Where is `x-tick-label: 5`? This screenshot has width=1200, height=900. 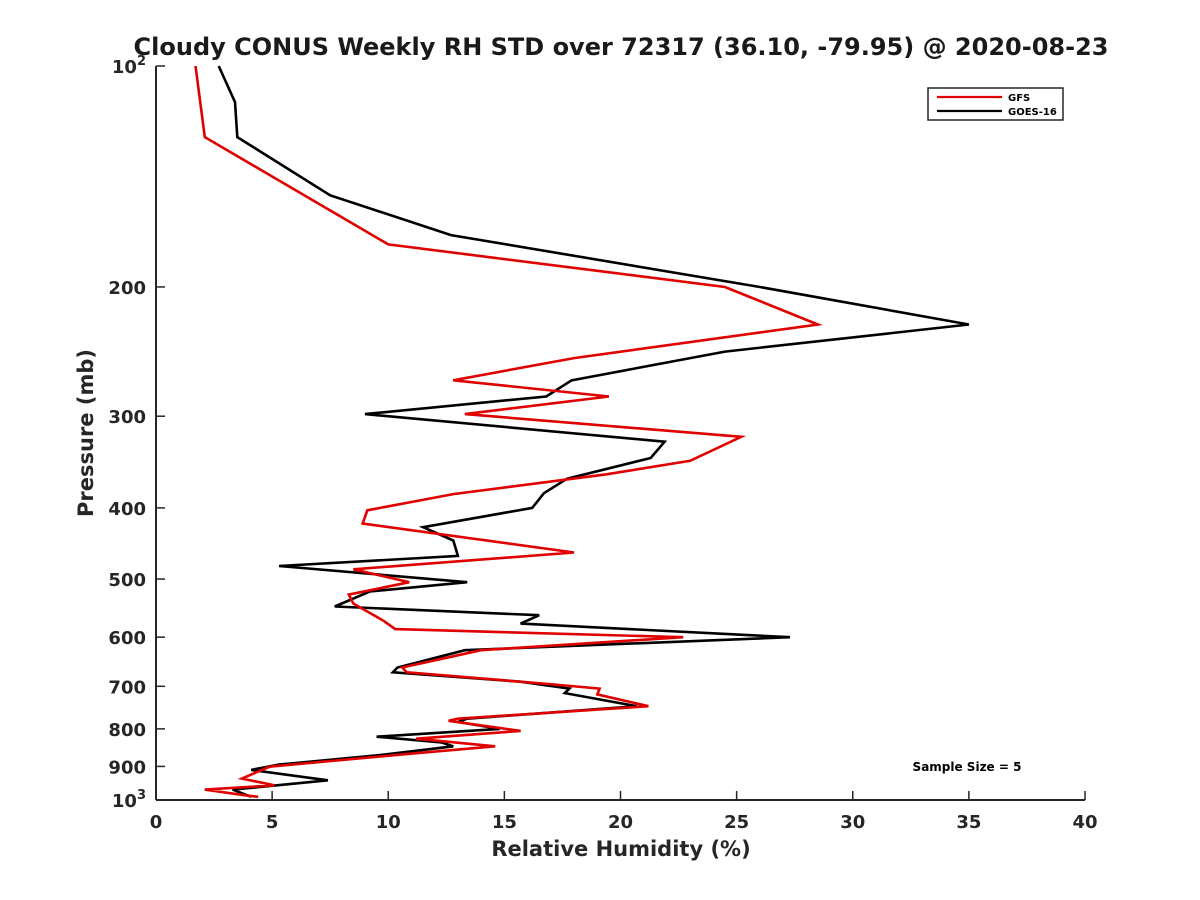
x-tick-label: 5 is located at coordinates (272, 822).